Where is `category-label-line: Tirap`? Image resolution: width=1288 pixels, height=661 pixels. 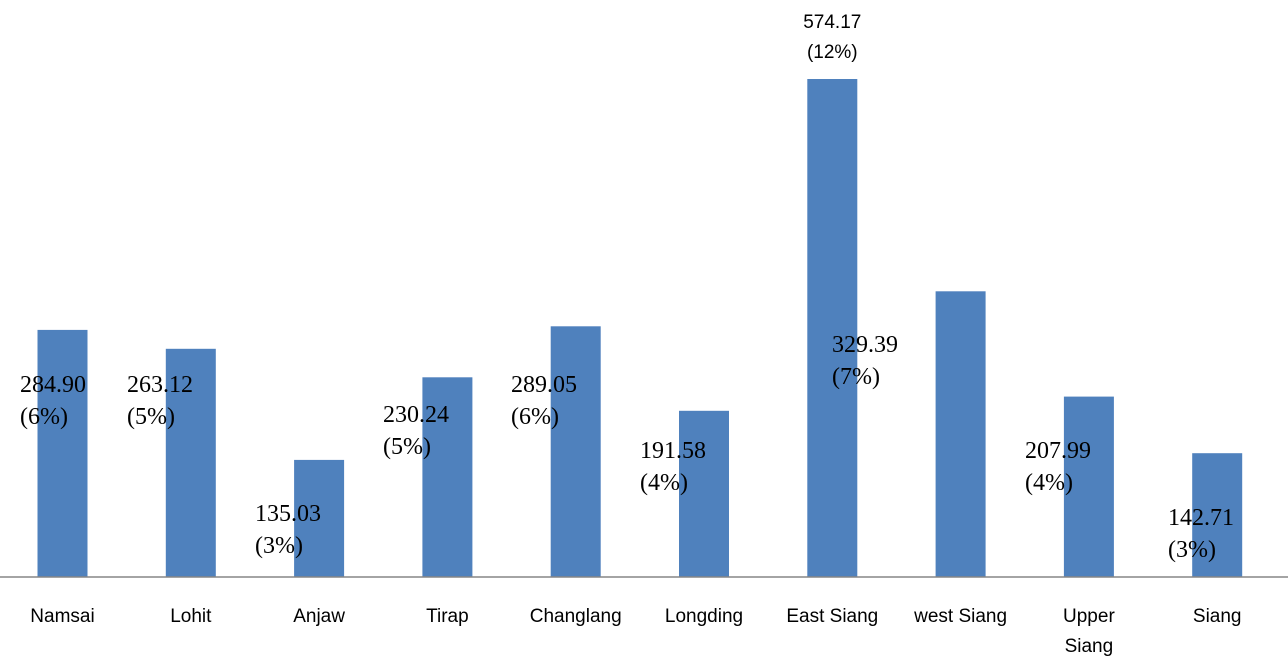
category-label-line: Tirap is located at coordinates (447, 616).